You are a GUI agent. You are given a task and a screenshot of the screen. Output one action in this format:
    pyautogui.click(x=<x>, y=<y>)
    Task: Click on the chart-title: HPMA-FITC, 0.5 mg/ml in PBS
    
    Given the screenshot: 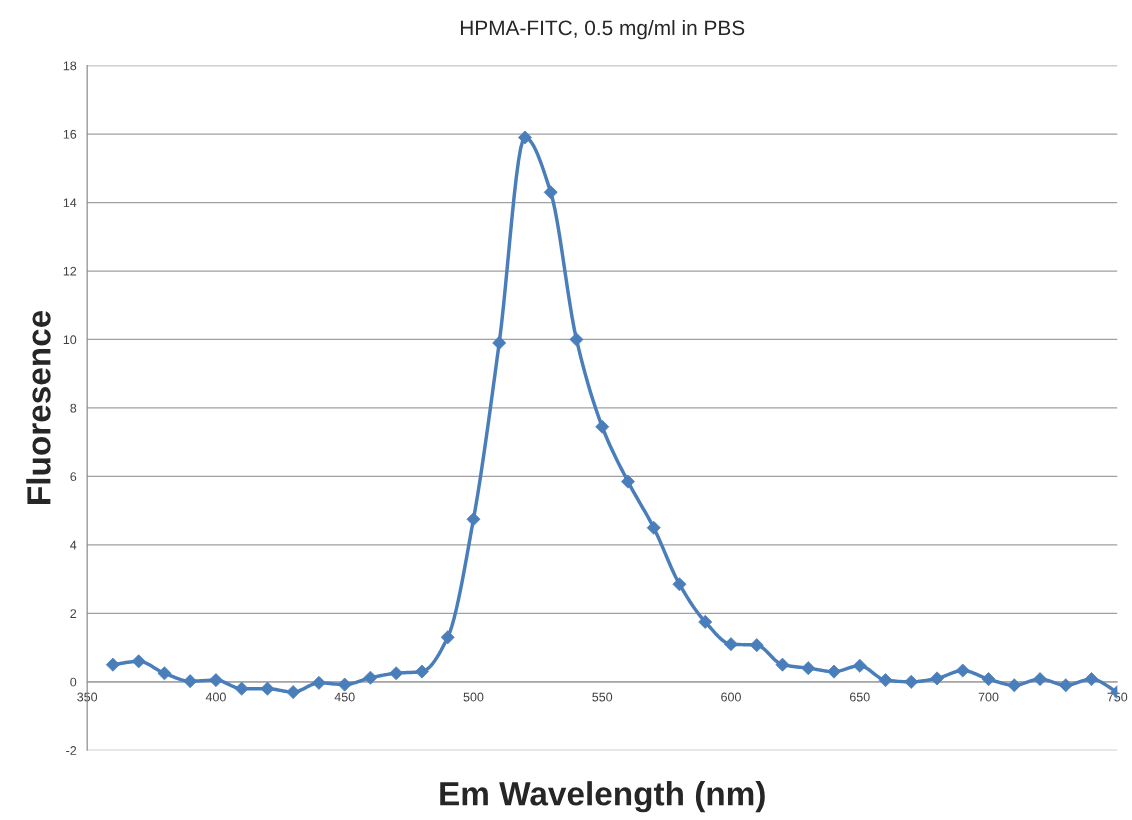 What is the action you would take?
    pyautogui.click(x=602, y=29)
    